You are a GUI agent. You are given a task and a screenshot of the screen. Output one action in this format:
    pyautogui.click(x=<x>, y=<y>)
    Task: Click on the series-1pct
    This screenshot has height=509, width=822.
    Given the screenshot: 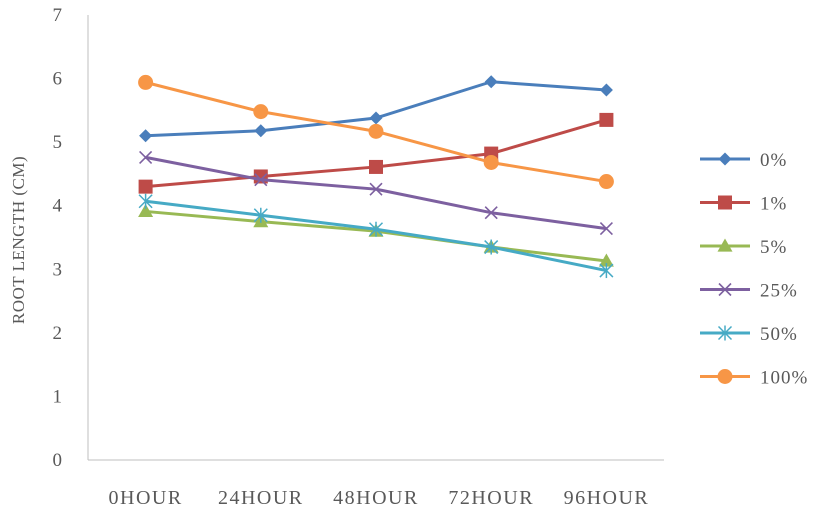 What is the action you would take?
    pyautogui.click(x=376, y=153)
    